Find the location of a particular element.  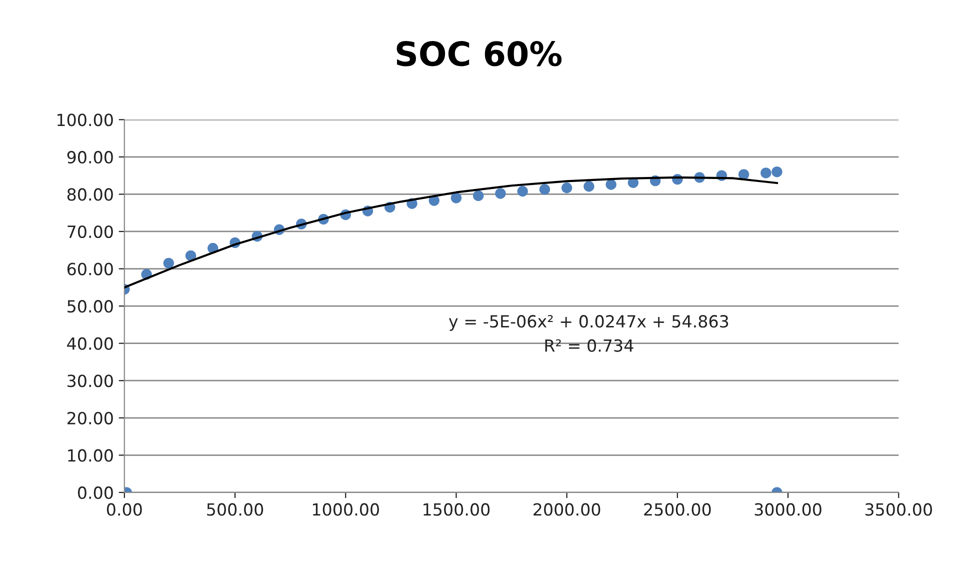

y-tick-label: 90.00 is located at coordinates (90, 157).